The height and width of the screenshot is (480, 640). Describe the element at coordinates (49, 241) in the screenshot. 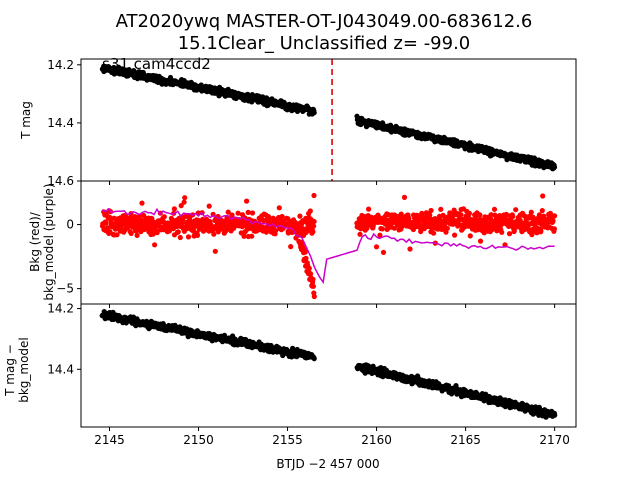

I see `y-axis-label-middle-line2: bkg_model (purple)` at that location.